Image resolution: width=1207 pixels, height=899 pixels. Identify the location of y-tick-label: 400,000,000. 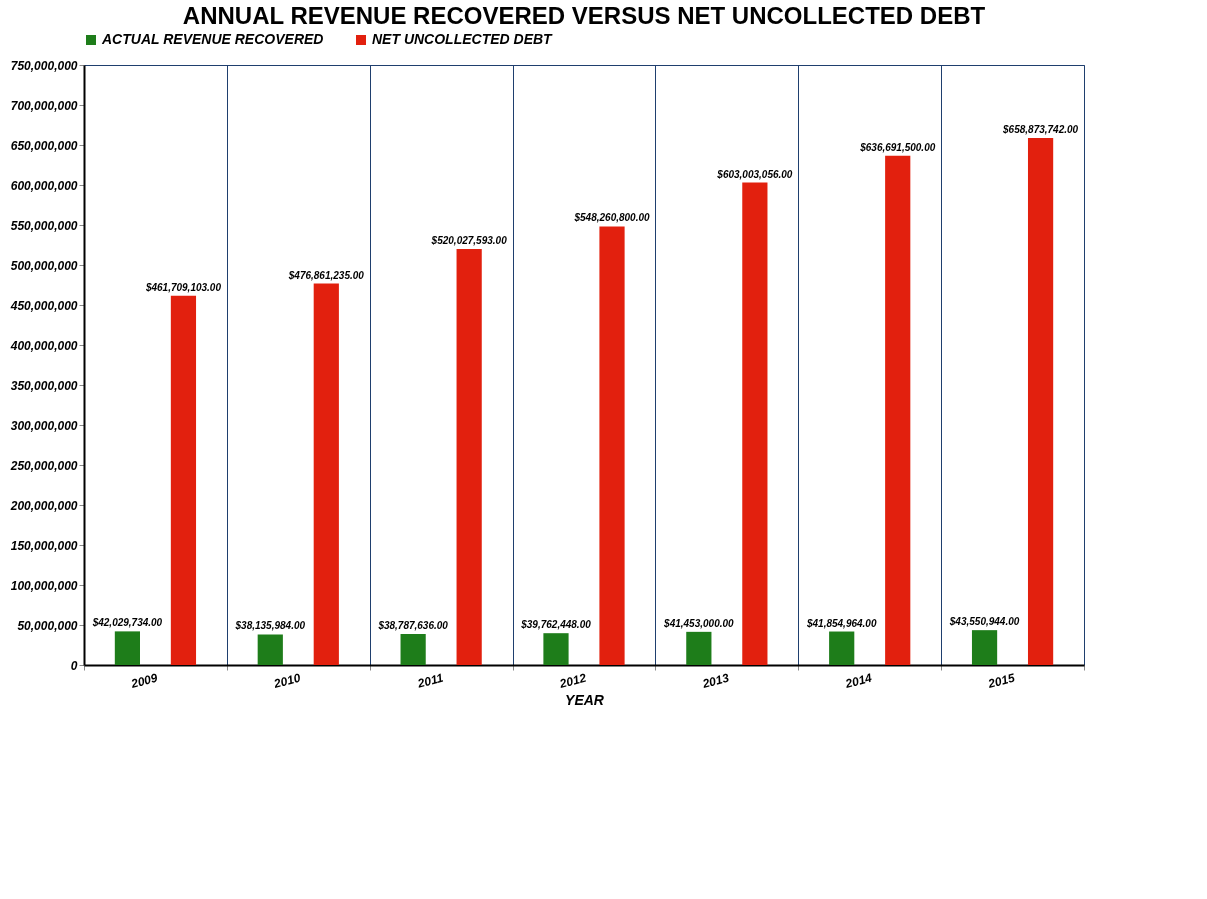
(43, 345).